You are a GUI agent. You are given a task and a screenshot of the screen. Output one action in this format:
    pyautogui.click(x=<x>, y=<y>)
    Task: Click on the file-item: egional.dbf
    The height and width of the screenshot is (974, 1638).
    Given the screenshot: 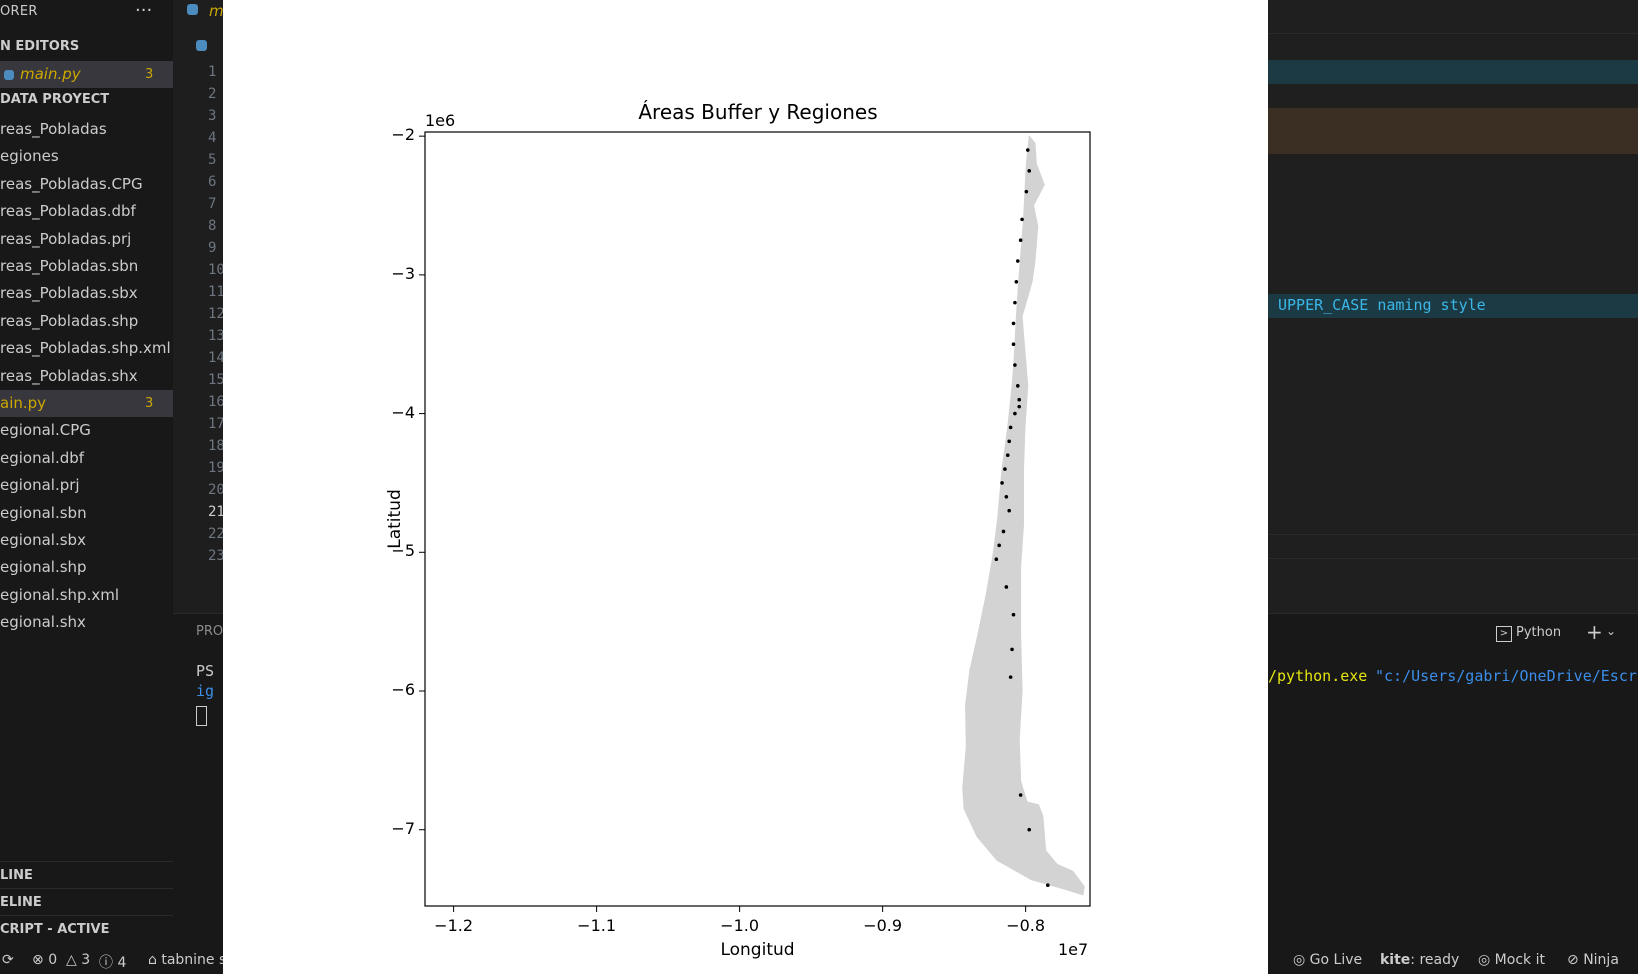 What is the action you would take?
    pyautogui.click(x=86, y=458)
    